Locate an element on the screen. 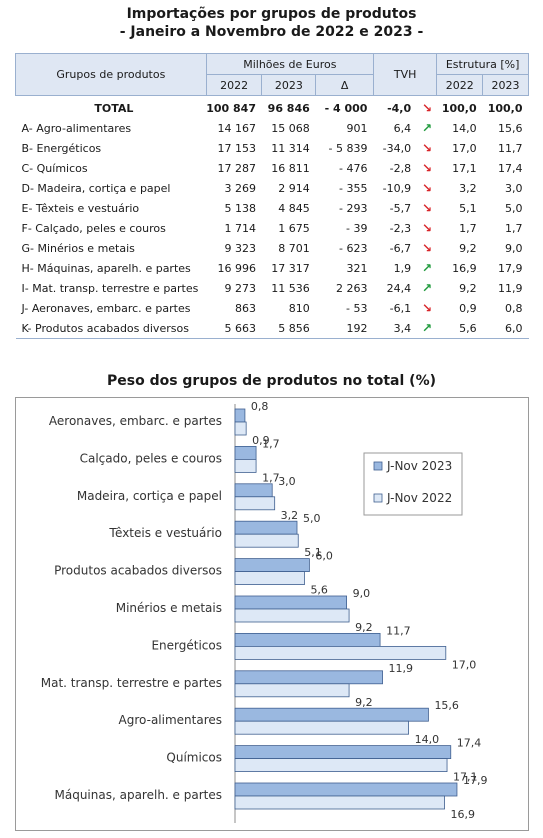 The image size is (543, 838). cell-s2023: 1,7 is located at coordinates (514, 228).